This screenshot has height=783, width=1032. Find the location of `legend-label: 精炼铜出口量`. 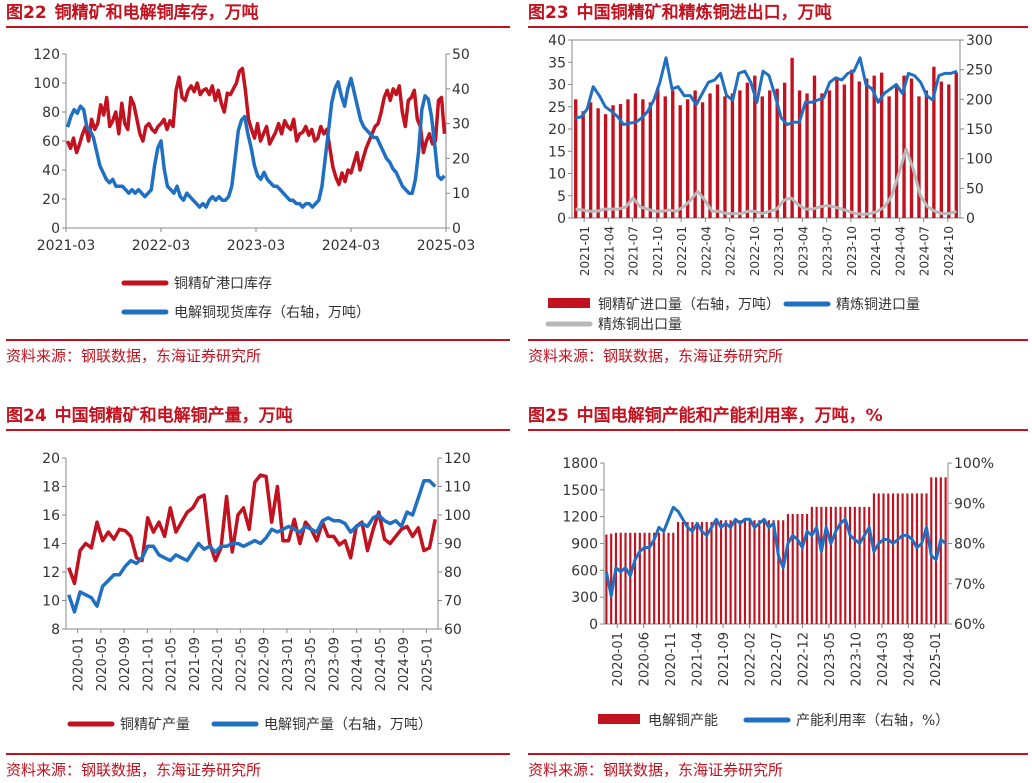

legend-label: 精炼铜出口量 is located at coordinates (640, 325).